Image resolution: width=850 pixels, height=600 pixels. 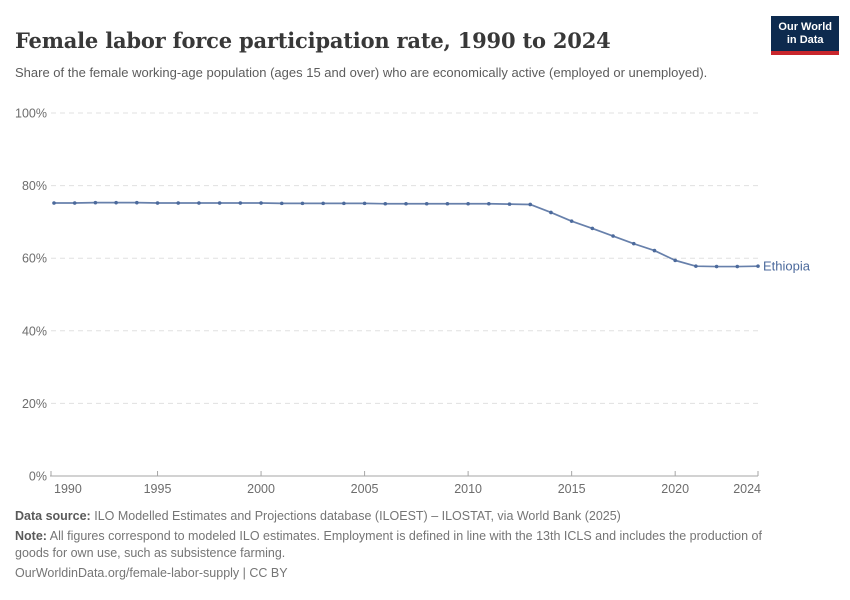 What do you see at coordinates (281, 203) in the screenshot?
I see `data-point-2001` at bounding box center [281, 203].